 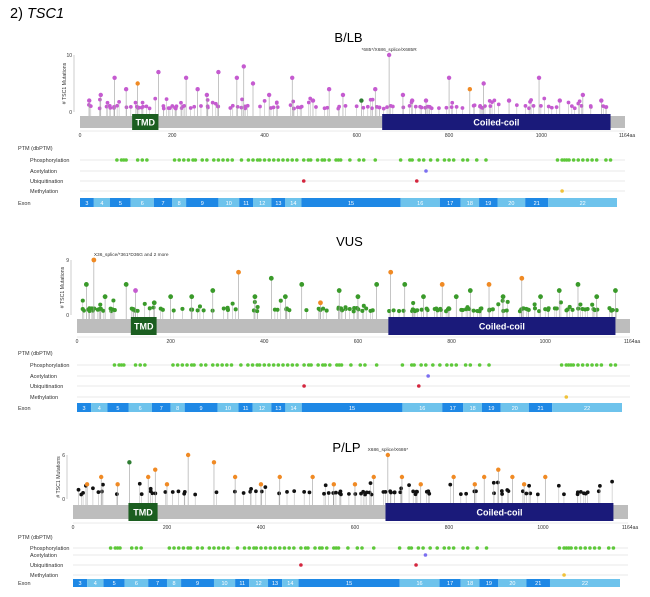 What do you see at coordinates (83, 409) in the screenshot?
I see `exon-number: 3` at bounding box center [83, 409].